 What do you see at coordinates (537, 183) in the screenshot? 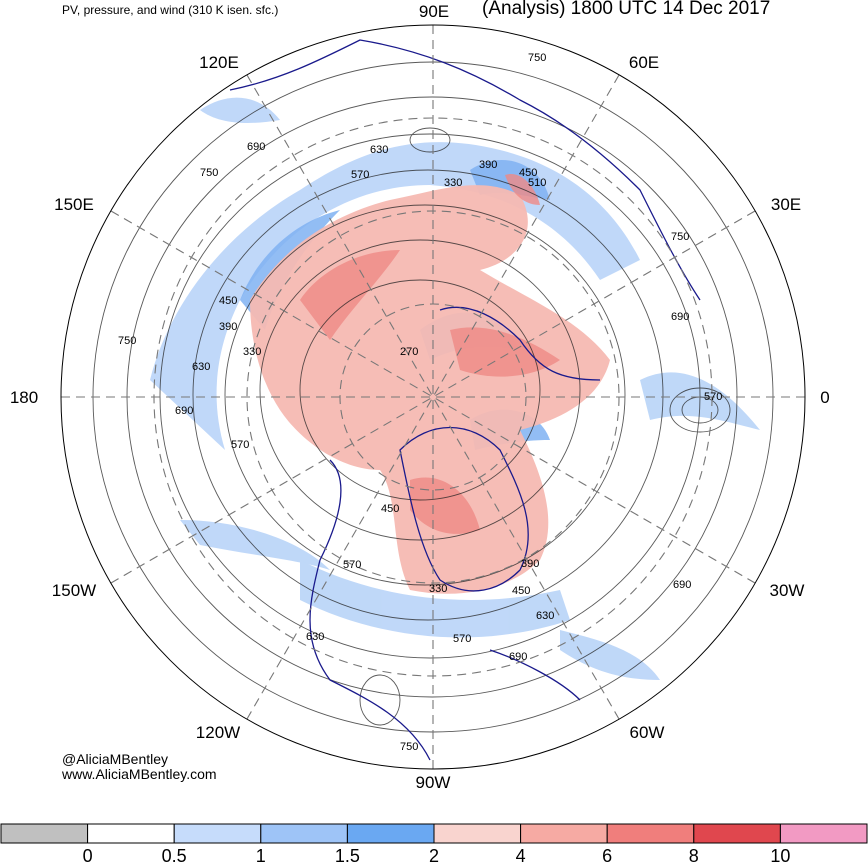
I see `contour-label: 510` at bounding box center [537, 183].